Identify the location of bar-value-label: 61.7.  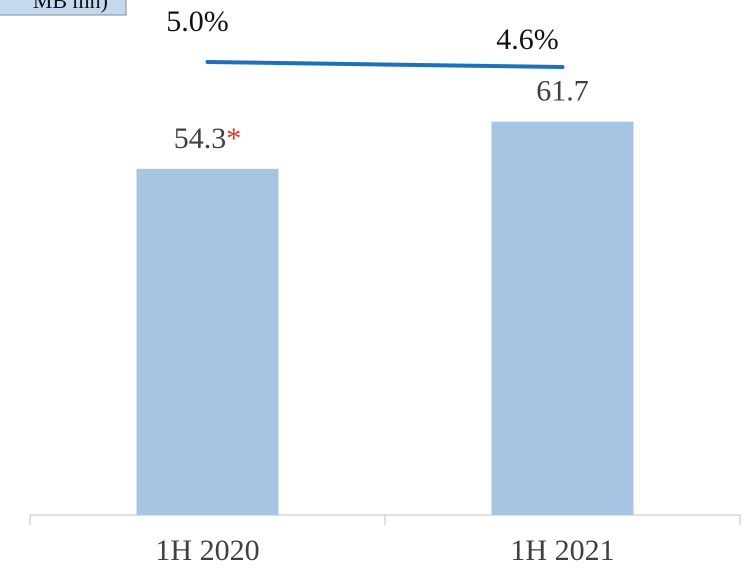
(562, 91).